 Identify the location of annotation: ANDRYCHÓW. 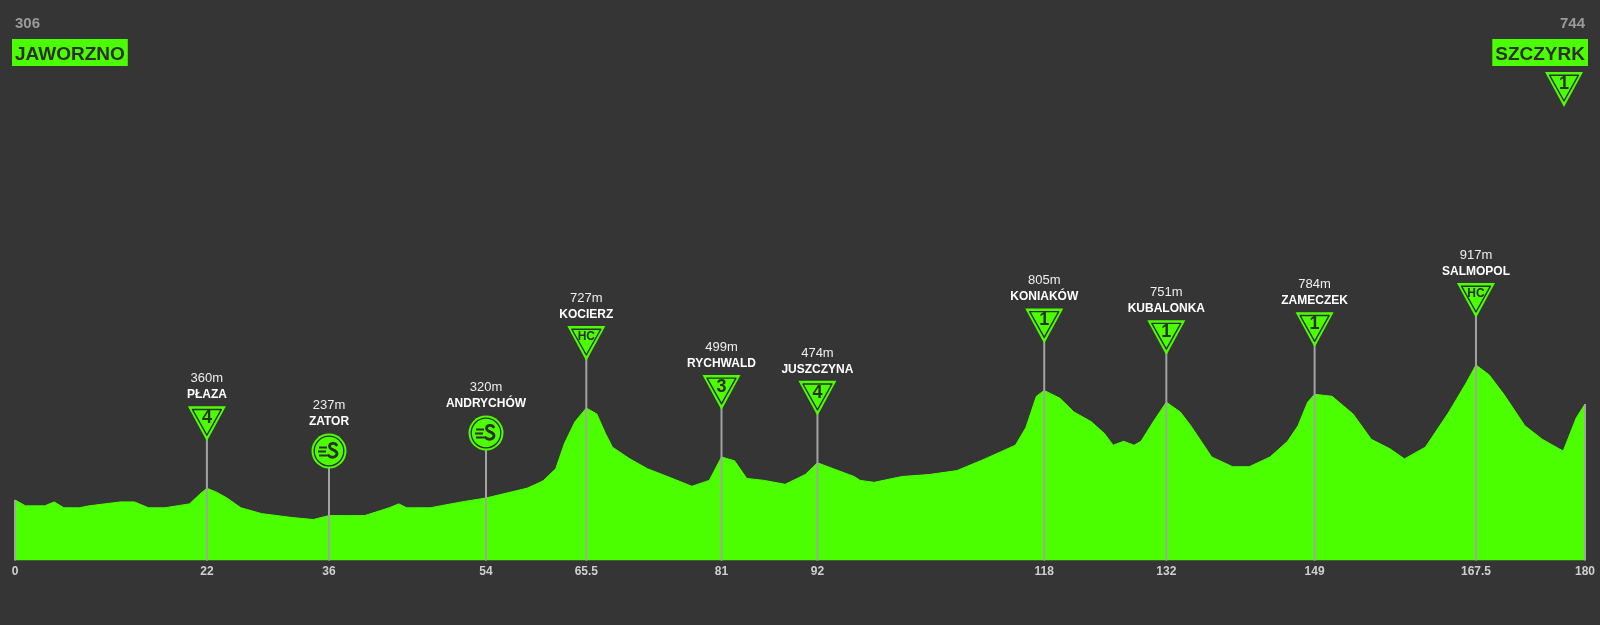
(486, 403).